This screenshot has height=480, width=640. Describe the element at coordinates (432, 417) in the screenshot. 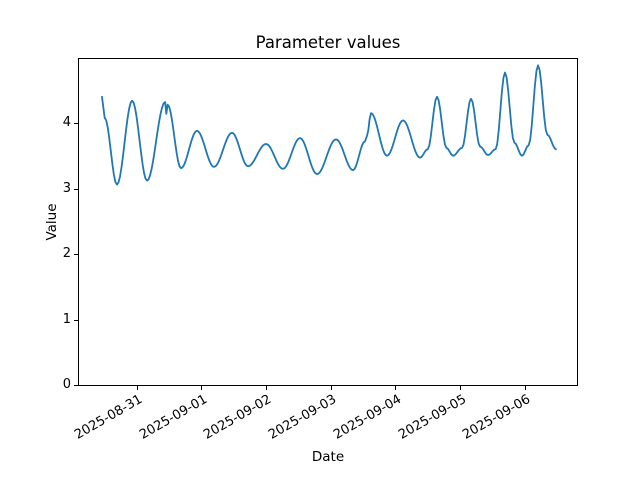

I see `x-tick-label: 2025-09-05` at that location.